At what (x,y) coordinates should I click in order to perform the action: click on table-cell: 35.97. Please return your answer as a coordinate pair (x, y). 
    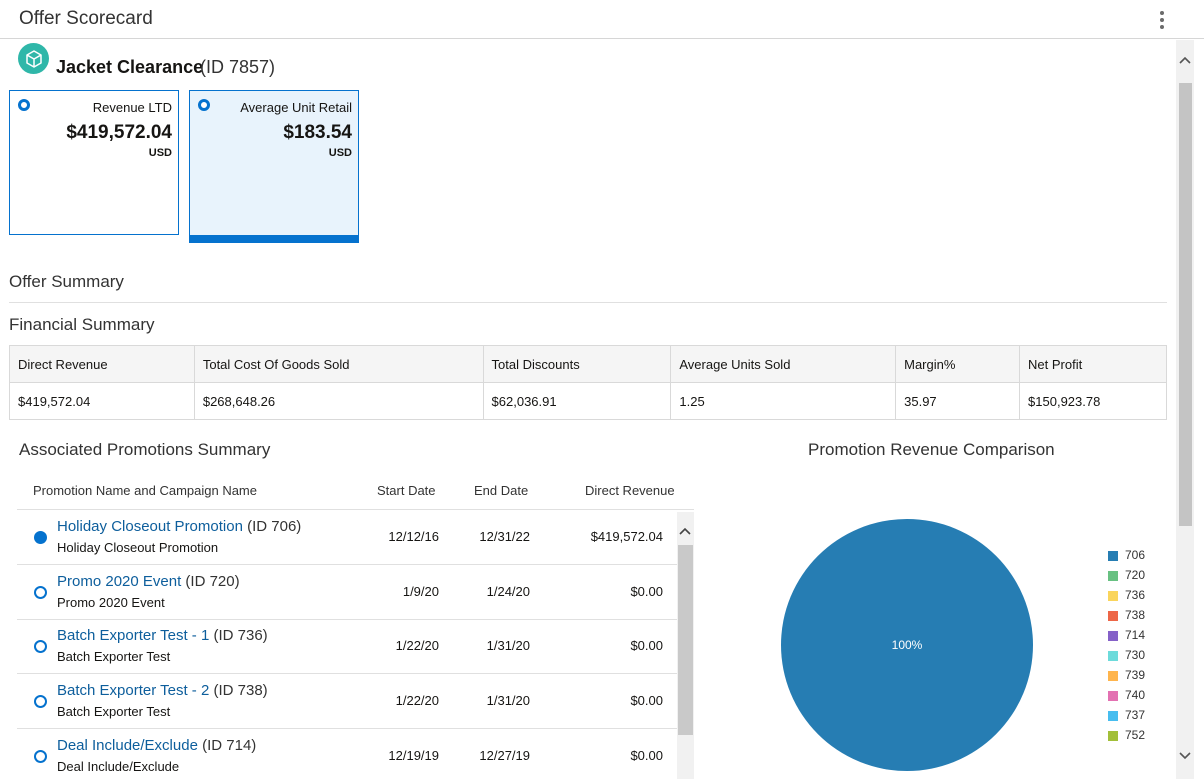
    Looking at the image, I should click on (958, 401).